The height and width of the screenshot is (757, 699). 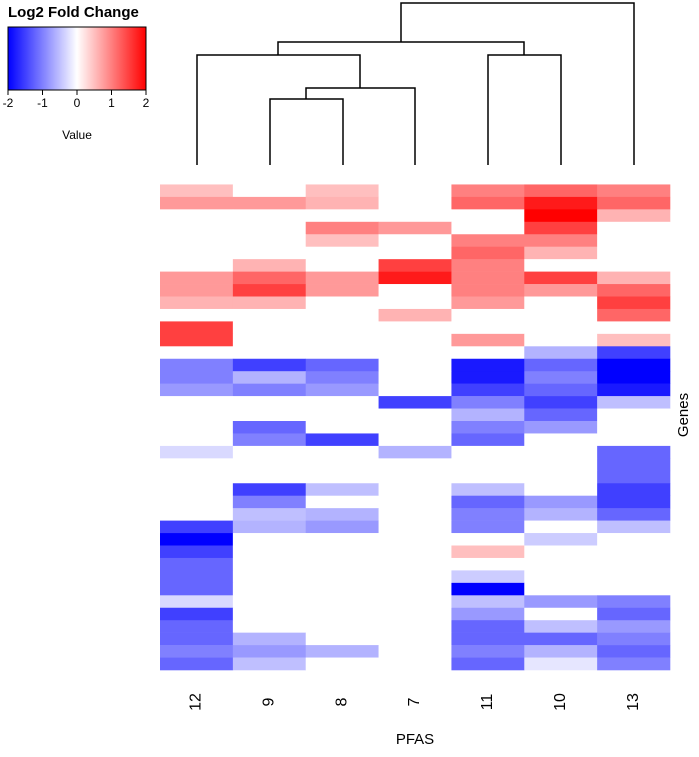 I want to click on color-key, so click(x=77, y=58).